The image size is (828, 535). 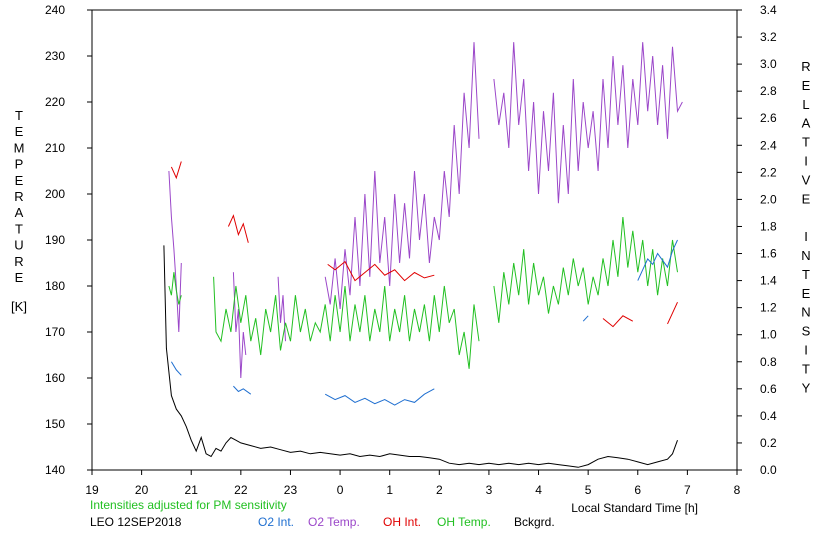 I want to click on x-tick-label: 23, so click(x=291, y=490).